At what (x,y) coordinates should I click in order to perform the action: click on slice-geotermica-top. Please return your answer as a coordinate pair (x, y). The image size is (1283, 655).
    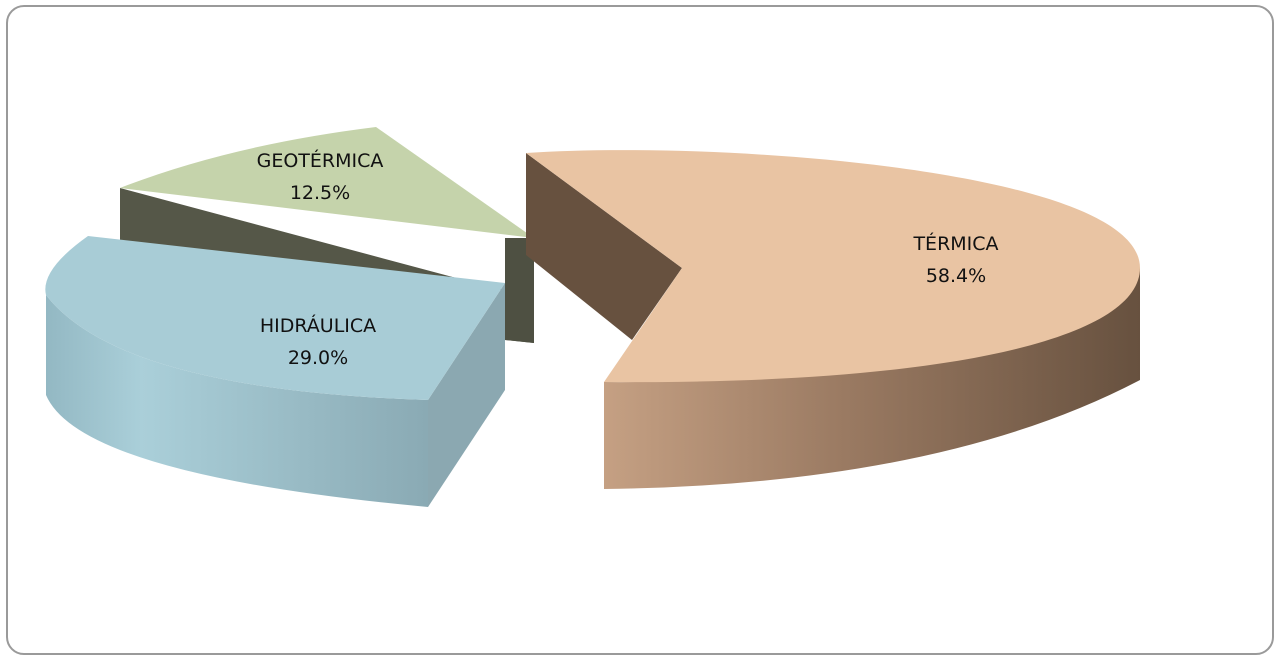
    Looking at the image, I should click on (327, 182).